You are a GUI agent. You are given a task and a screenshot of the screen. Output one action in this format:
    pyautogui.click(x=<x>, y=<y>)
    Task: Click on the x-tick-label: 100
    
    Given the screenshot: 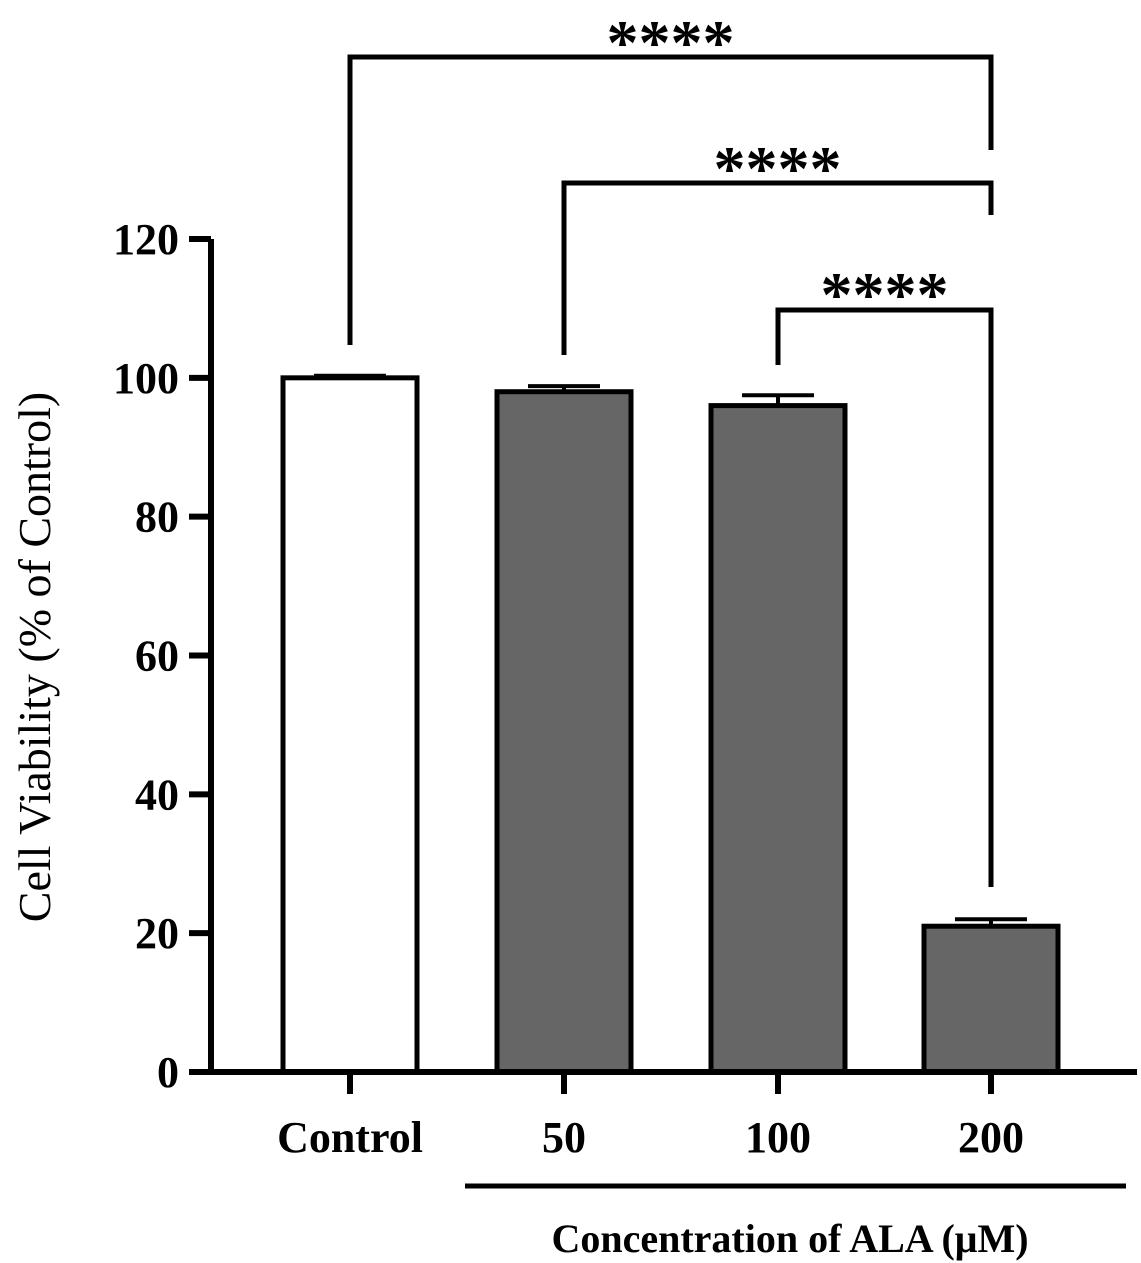 What is the action you would take?
    pyautogui.click(x=778, y=1137)
    